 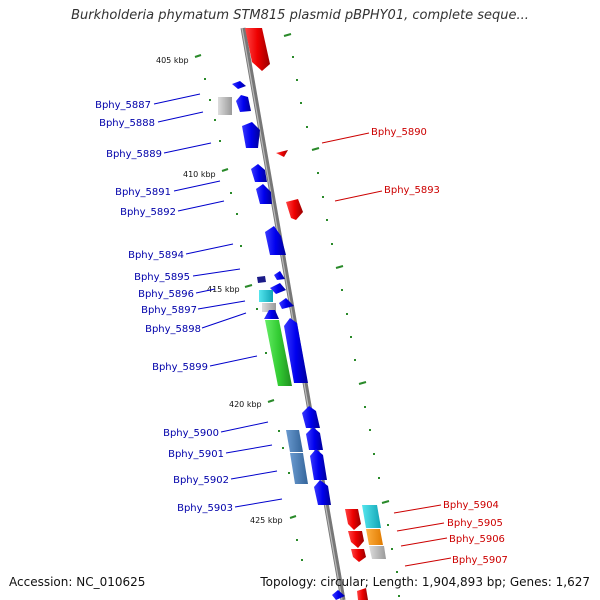 I want to click on gene-label: Bphy_5892, so click(x=148, y=212).